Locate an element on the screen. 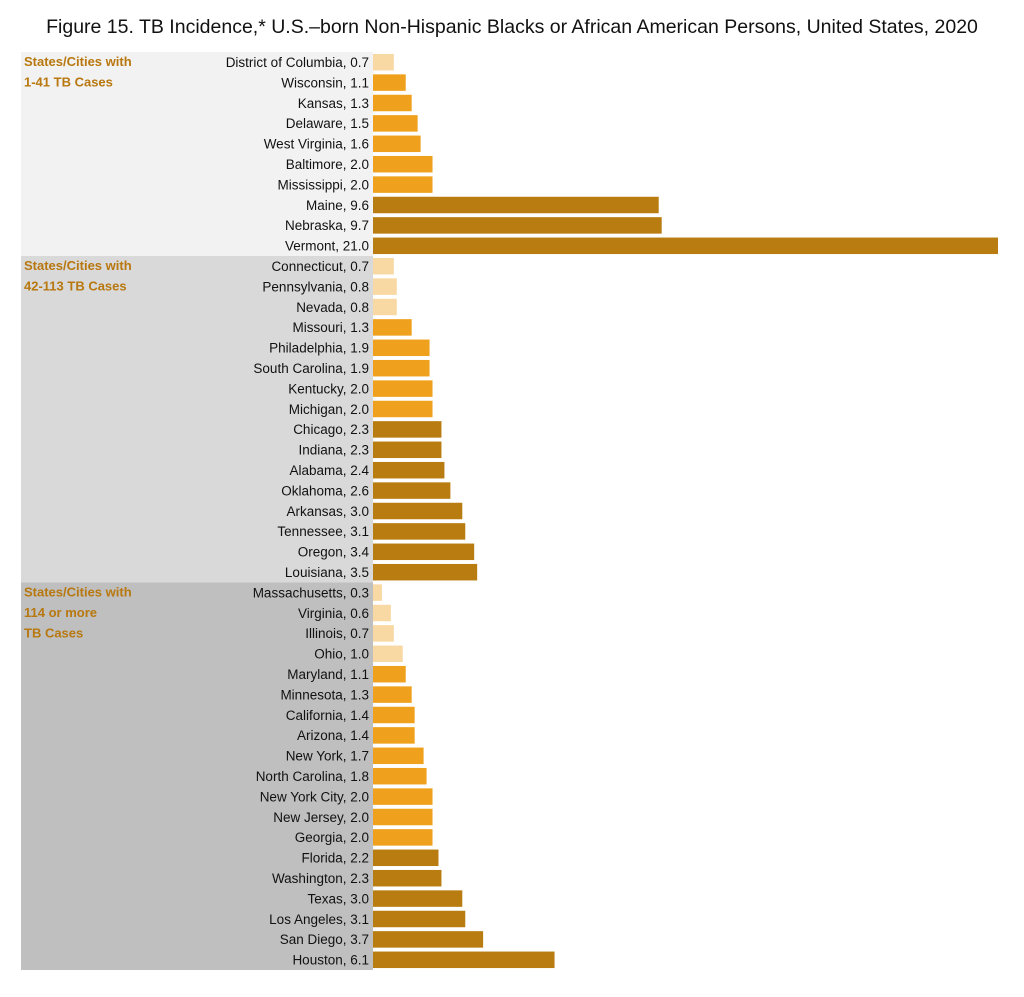 The height and width of the screenshot is (997, 1024). bar-label: Ohio, 1.0 is located at coordinates (341, 654).